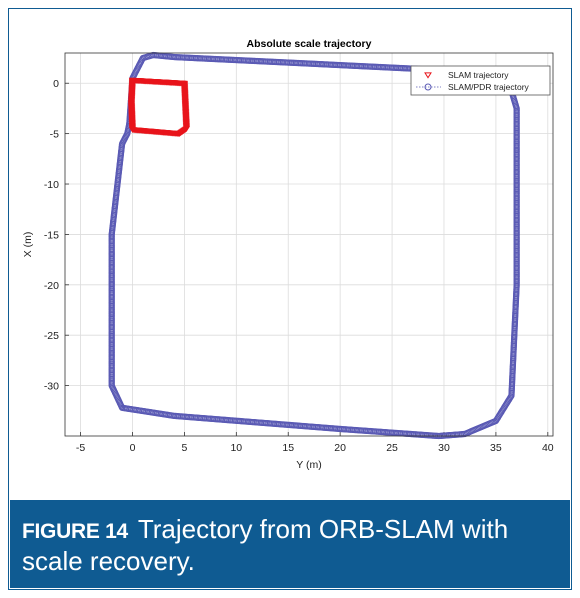 This screenshot has height=598, width=580. Describe the element at coordinates (80, 448) in the screenshot. I see `x-tick-label: -5` at that location.